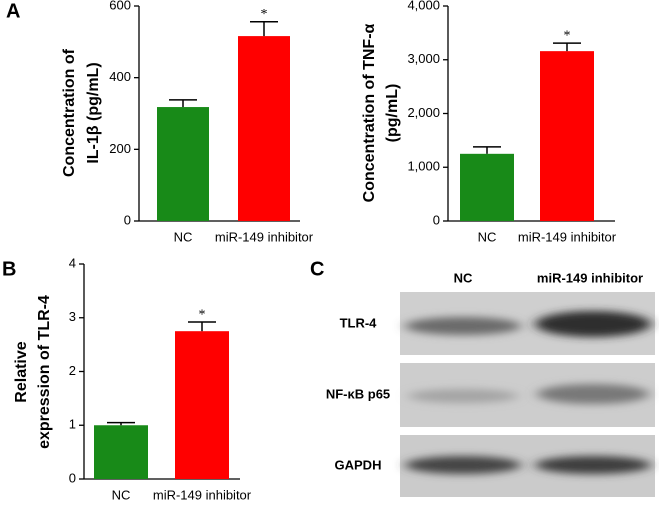  What do you see at coordinates (423, 6) in the screenshot?
I see `y-tick-label: 4,000` at bounding box center [423, 6].